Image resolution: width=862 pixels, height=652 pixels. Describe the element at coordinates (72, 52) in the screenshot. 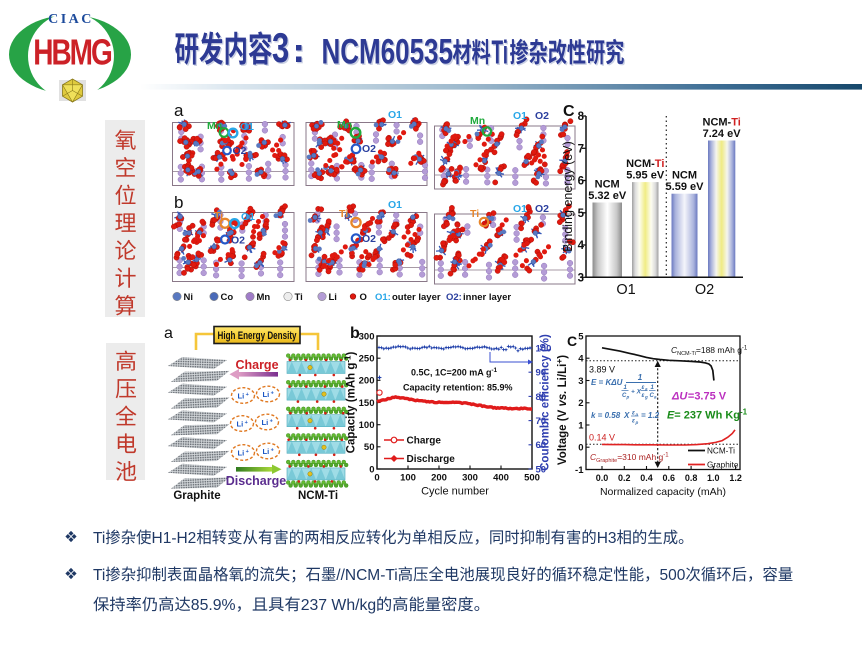

I see `svg-text: HBMG` at that location.